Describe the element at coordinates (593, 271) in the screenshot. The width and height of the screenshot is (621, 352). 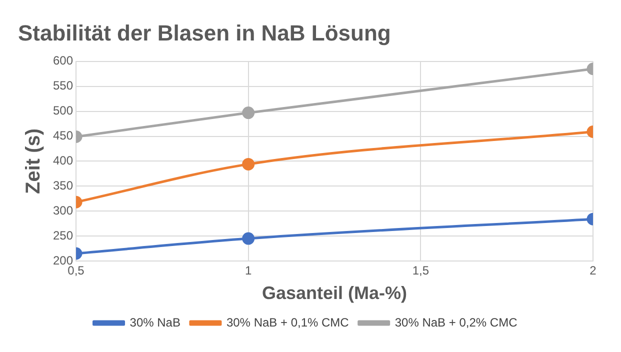
I see `x-tick-label: 2` at that location.